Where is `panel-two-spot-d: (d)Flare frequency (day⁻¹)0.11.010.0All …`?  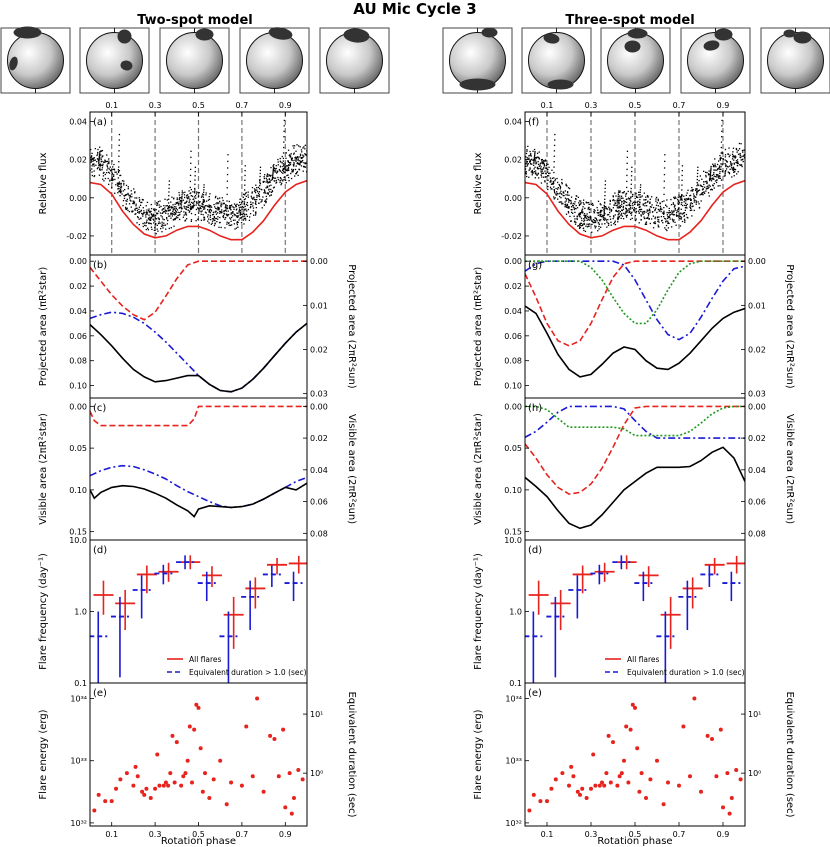
panel-two-spot-d: (d)Flare frequency (day⁻¹)0.11.010.0All … is located at coordinates (173, 612).